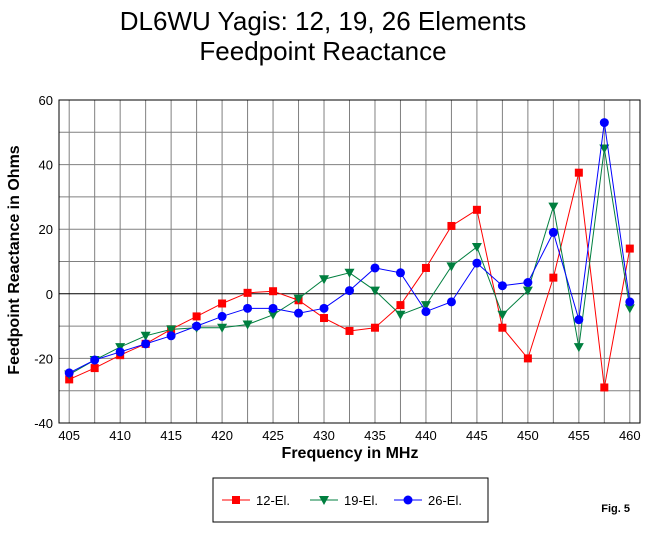  I want to click on legend-item: 19-El., so click(344, 500).